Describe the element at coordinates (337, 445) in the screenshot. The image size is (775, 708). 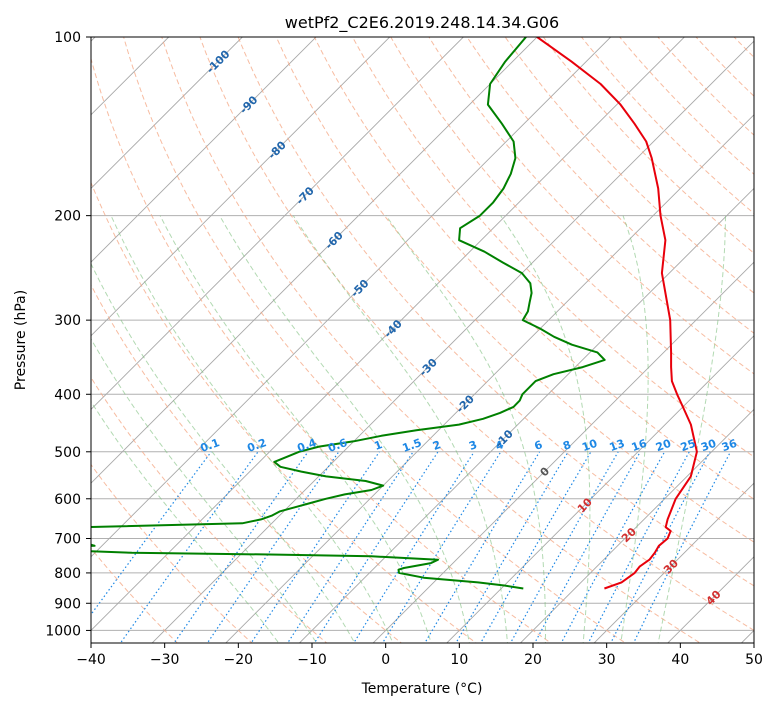
I see `mixing-ratio-label: 0.6` at that location.